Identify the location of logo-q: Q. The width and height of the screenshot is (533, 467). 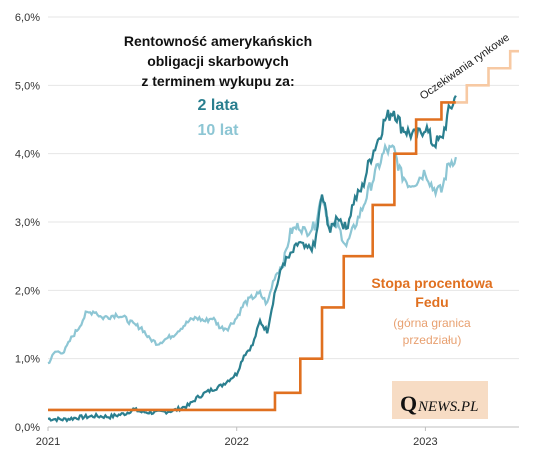
(408, 403).